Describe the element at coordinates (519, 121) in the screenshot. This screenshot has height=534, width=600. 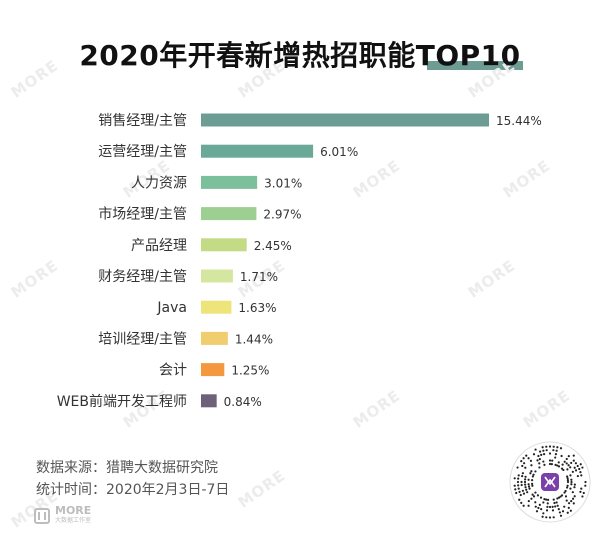
I see `value-label: 15.44%` at that location.